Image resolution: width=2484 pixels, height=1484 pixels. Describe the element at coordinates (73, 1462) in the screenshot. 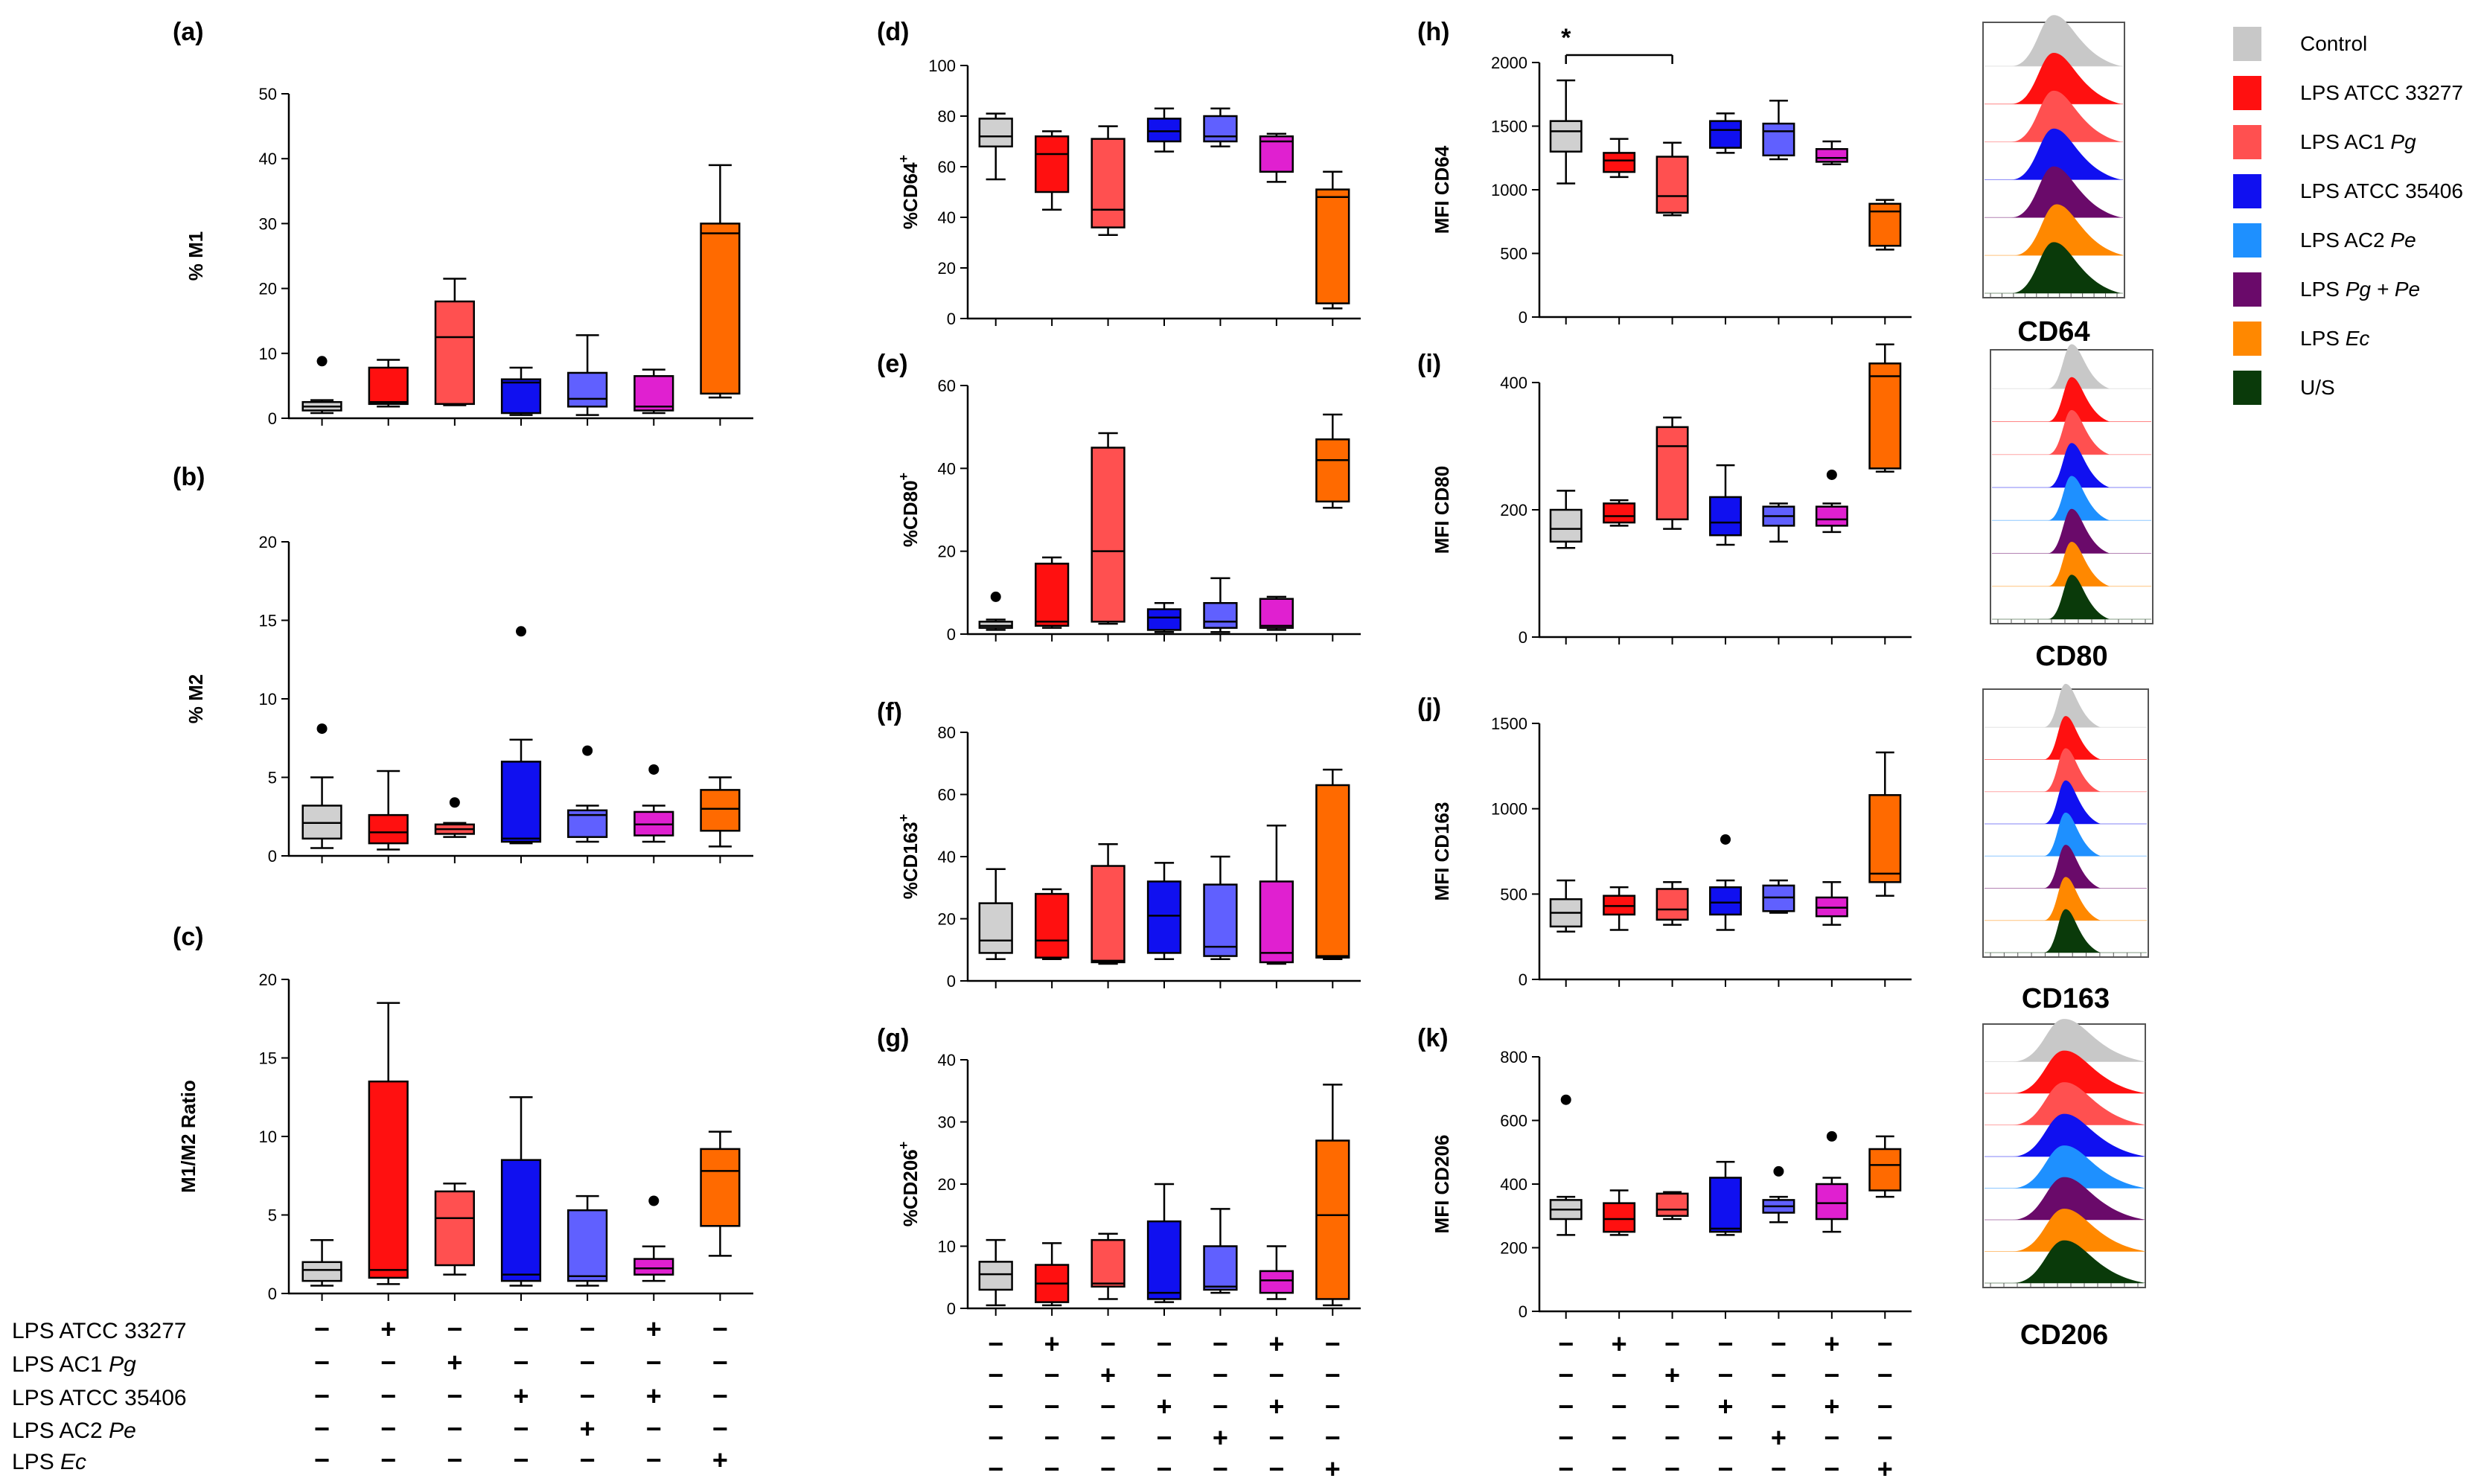

I see `treatment-row-label-italic: Ec` at that location.